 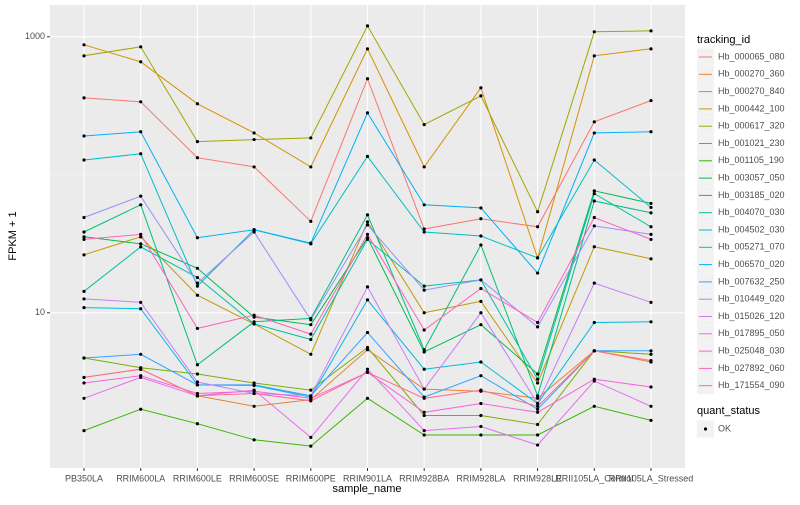 I want to click on legend-label: Hb_001105_190, so click(x=751, y=160).